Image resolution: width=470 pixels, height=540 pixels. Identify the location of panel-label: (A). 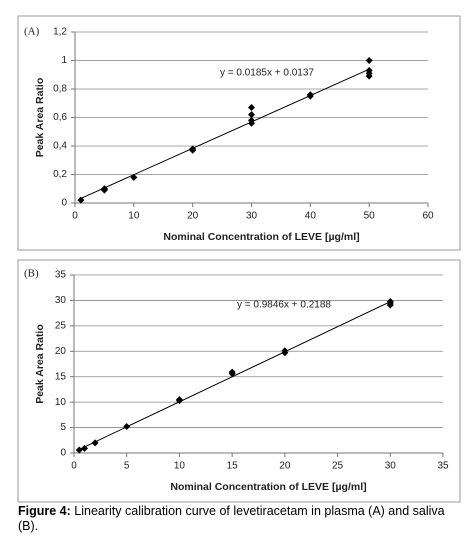
(32, 32).